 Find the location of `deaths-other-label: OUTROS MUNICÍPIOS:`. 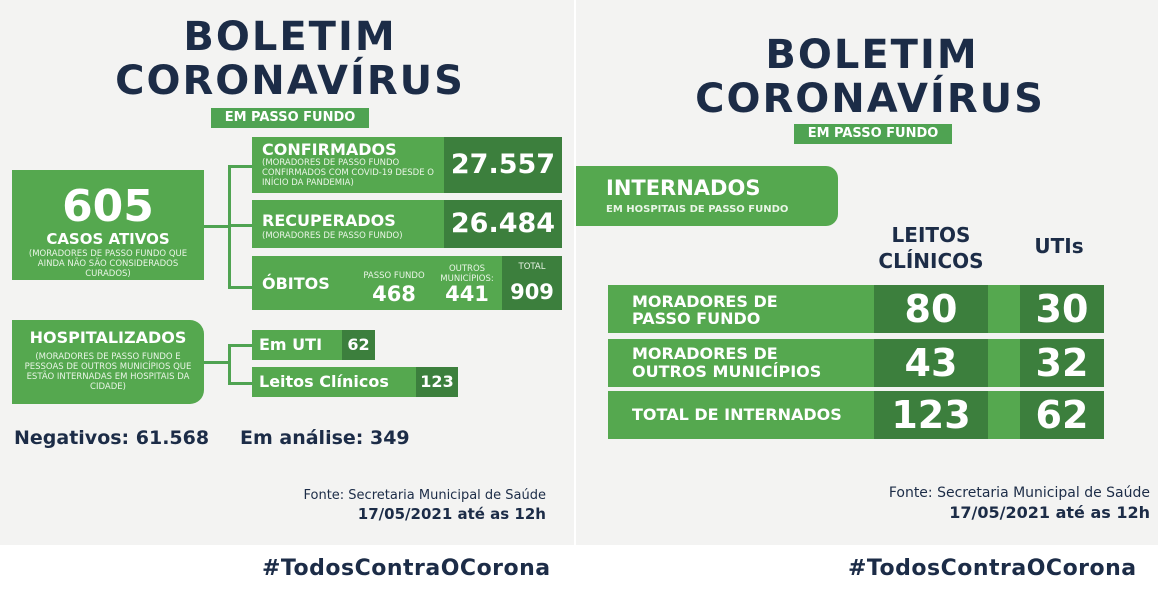

deaths-other-label: OUTROS MUNICÍPIOS: is located at coordinates (467, 274).